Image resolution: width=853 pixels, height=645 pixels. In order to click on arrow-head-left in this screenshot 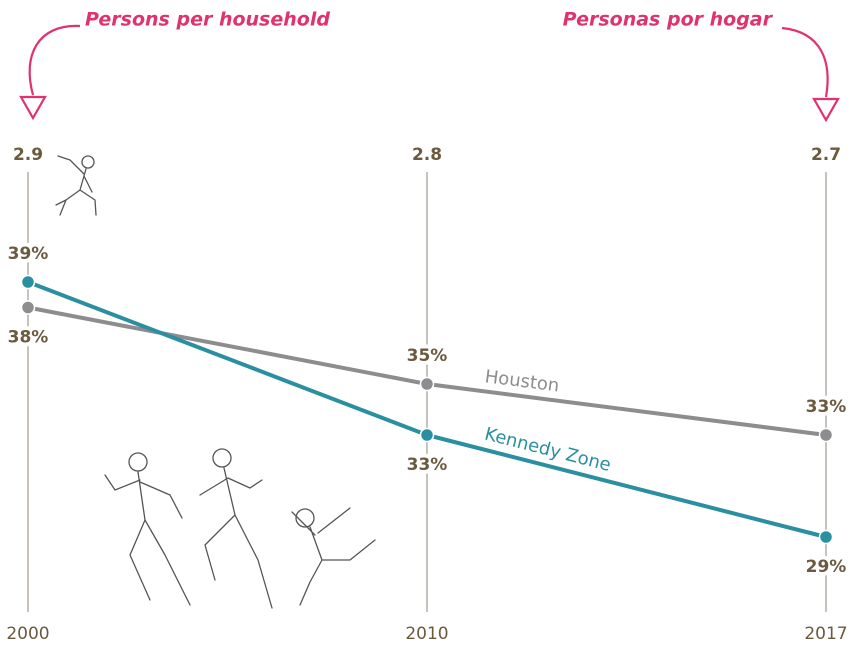, I will do `click(33, 108)`.